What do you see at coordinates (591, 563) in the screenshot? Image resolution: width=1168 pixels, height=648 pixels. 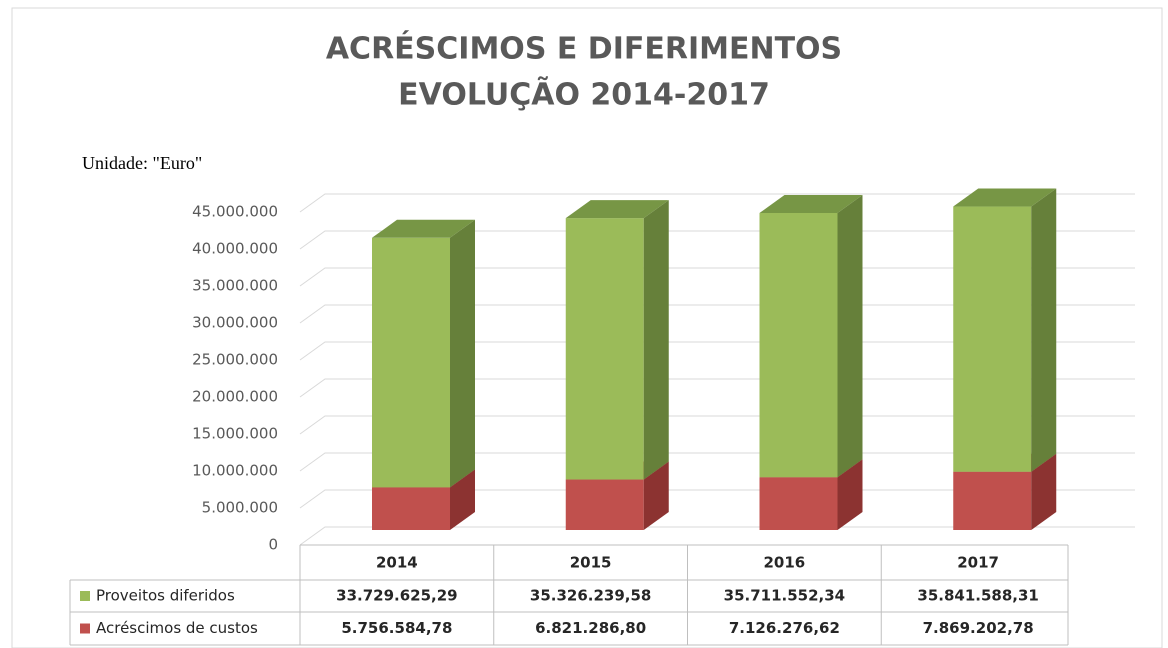 I see `x-tick-label: 2015` at bounding box center [591, 563].